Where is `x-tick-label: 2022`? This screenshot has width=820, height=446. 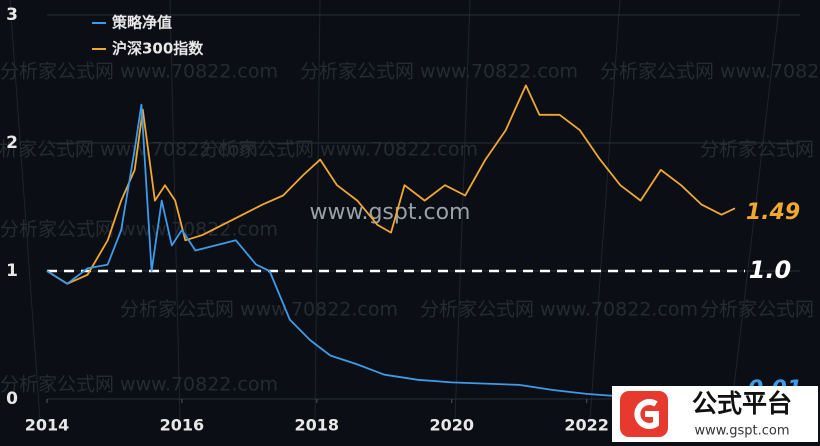 x-tick-label: 2022 is located at coordinates (586, 425).